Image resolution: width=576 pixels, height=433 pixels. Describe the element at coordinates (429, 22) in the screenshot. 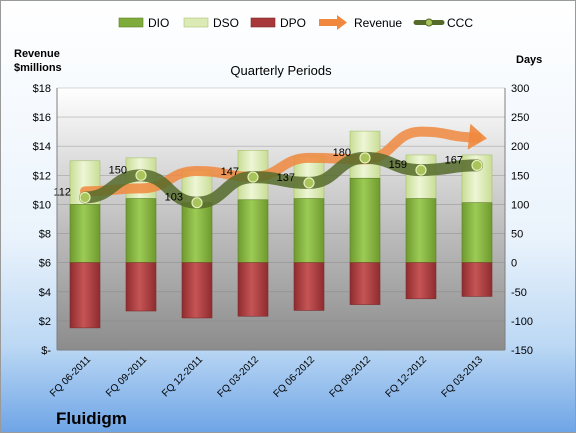

I see `legend-ccc-marker` at that location.